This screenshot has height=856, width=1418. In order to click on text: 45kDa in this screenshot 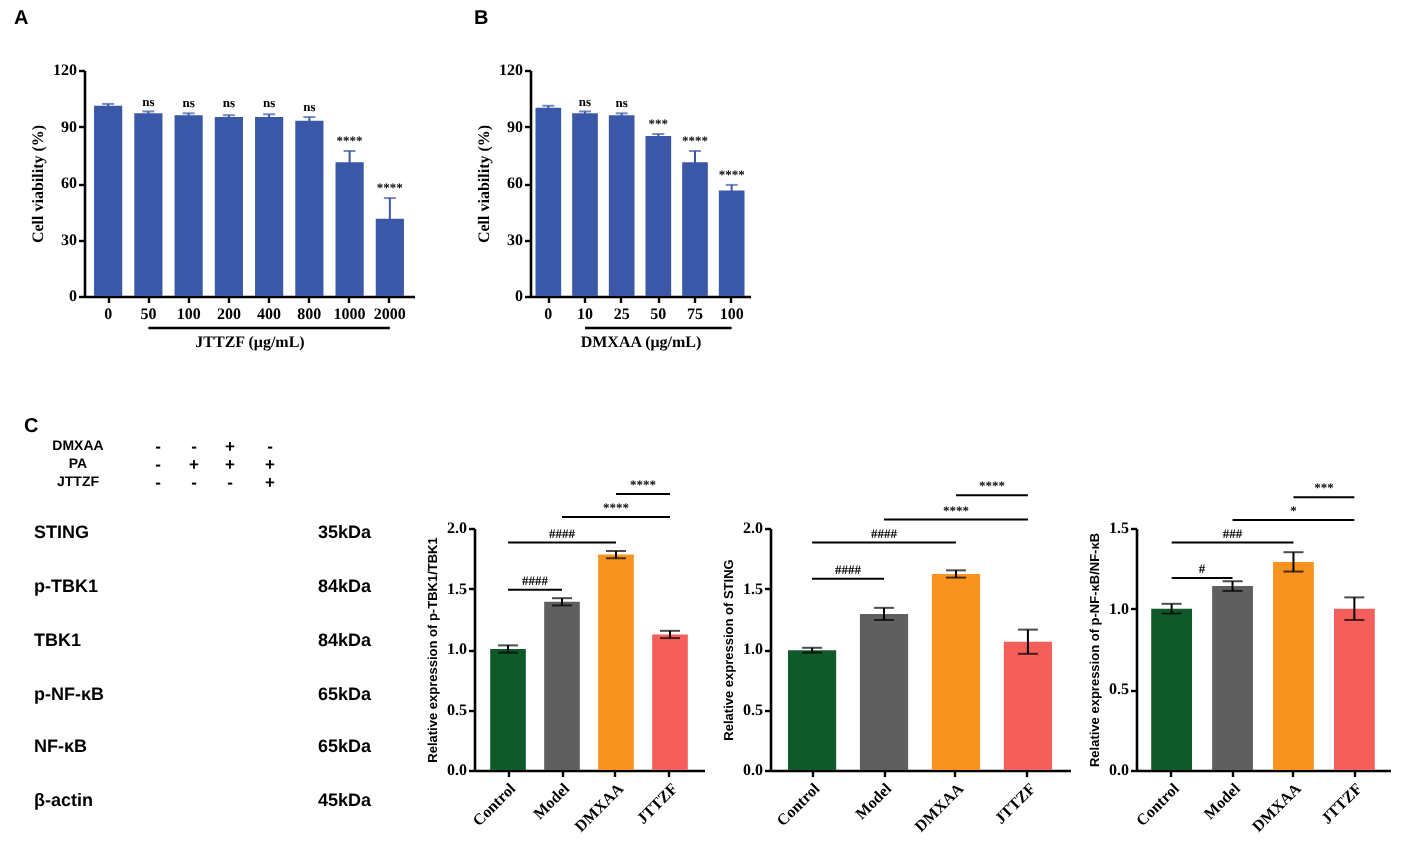, I will do `click(346, 800)`.